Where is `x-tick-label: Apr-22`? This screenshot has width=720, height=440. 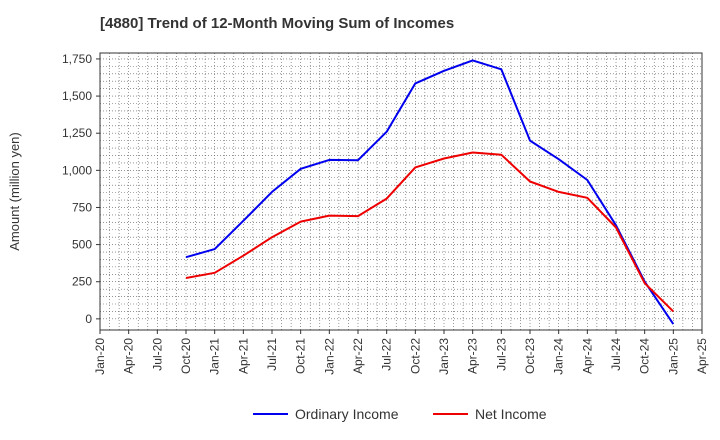 x-tick-label: Apr-22 is located at coordinates (358, 356).